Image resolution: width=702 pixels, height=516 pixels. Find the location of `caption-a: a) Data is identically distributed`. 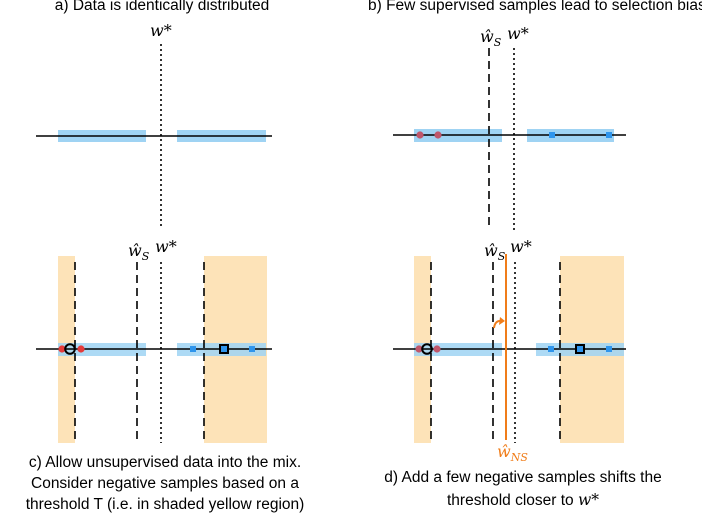

caption-a: a) Data is identically distributed is located at coordinates (162, 7).